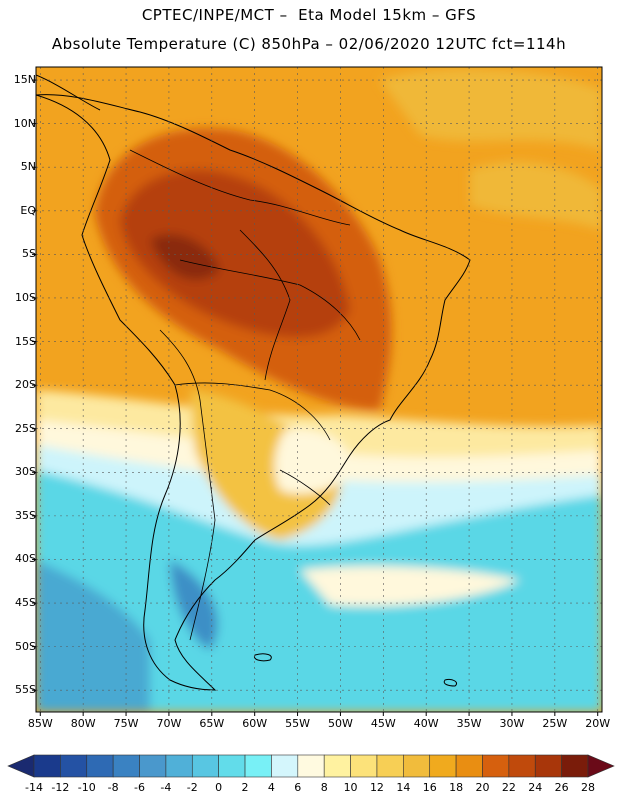  I want to click on atlantic-band-north, so click(491, 109).